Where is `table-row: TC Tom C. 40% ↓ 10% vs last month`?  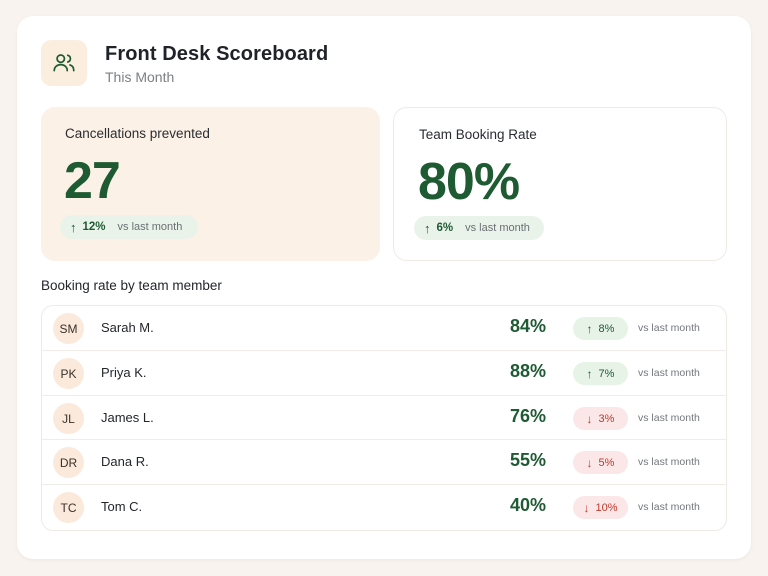
table-row: TC Tom C. 40% ↓ 10% vs last month is located at coordinates (384, 506).